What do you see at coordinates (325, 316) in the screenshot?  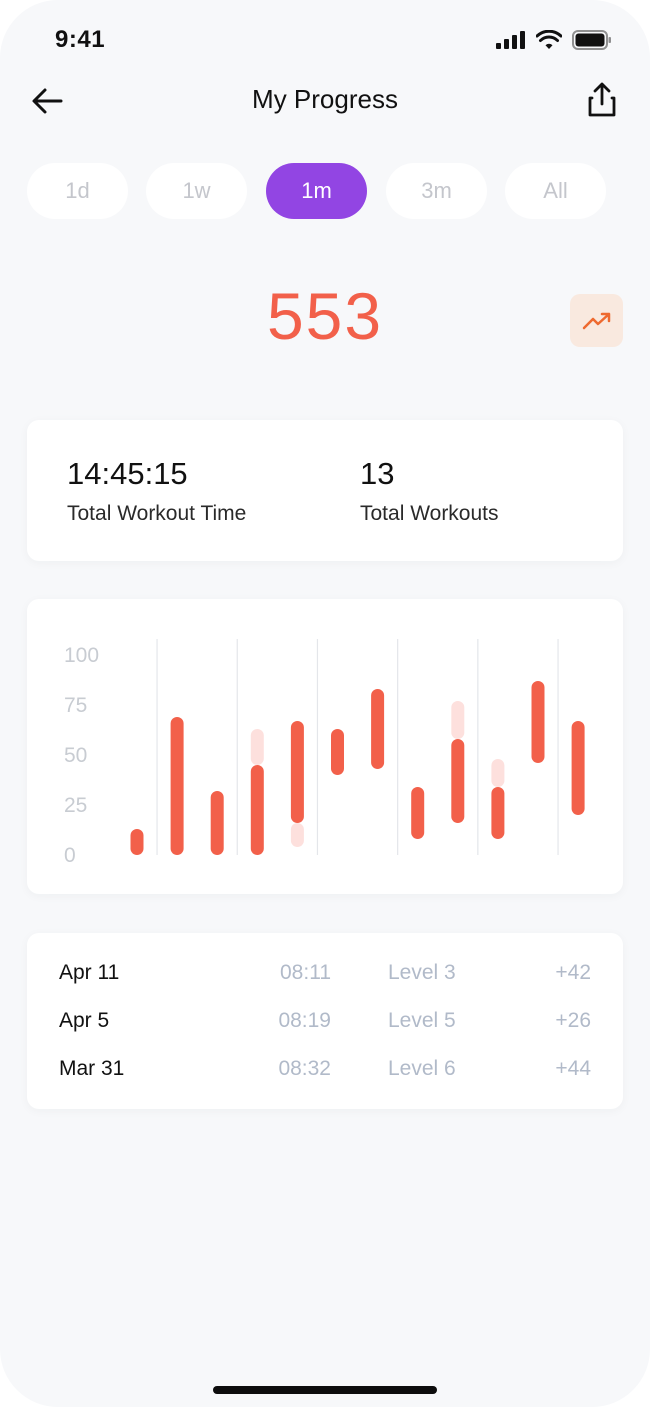 I see `score-value: 553` at bounding box center [325, 316].